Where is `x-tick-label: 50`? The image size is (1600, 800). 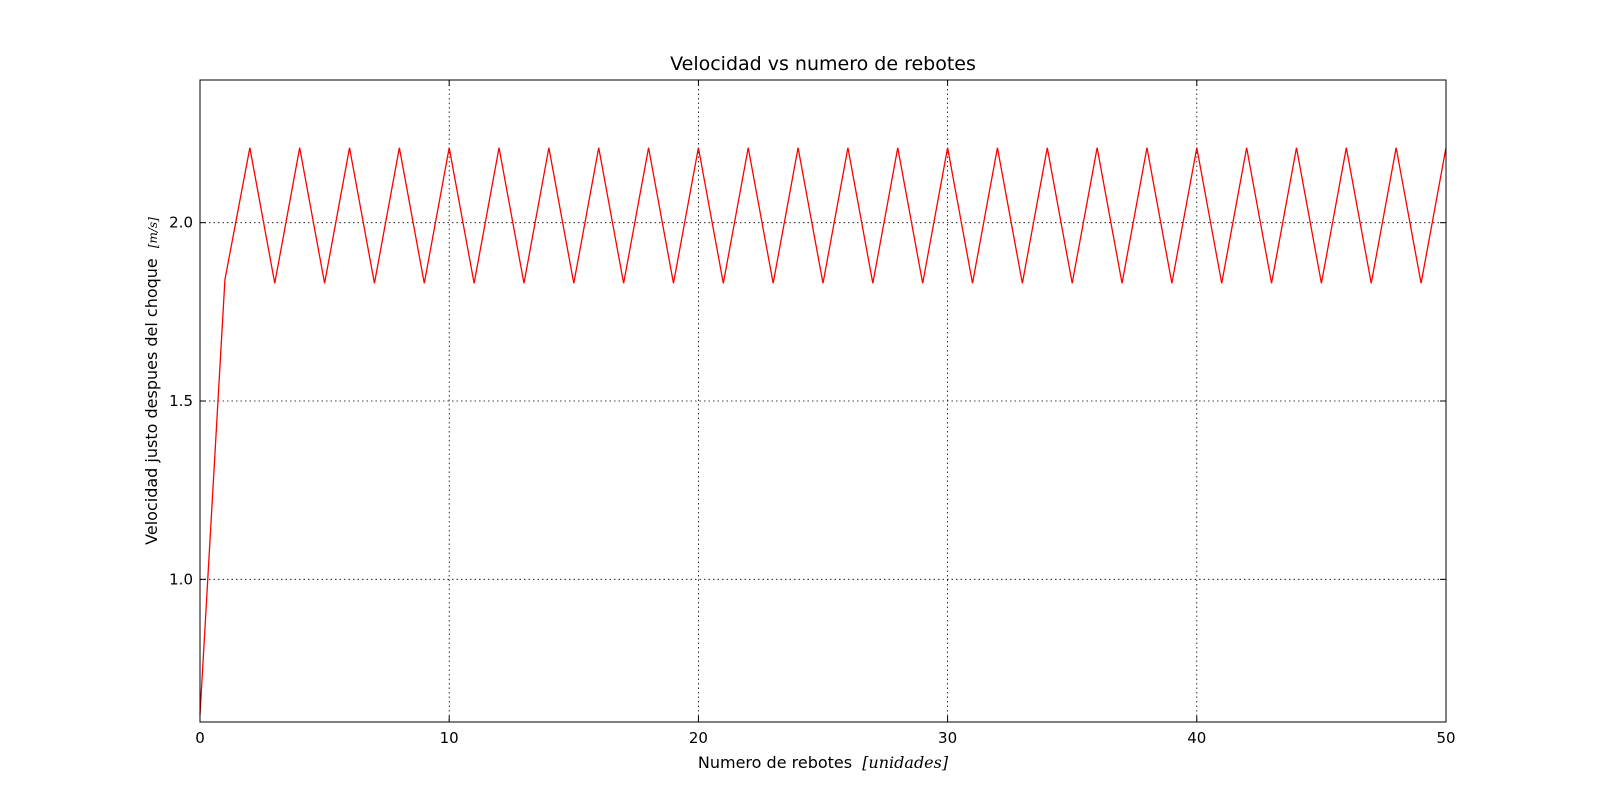 x-tick-label: 50 is located at coordinates (1445, 738).